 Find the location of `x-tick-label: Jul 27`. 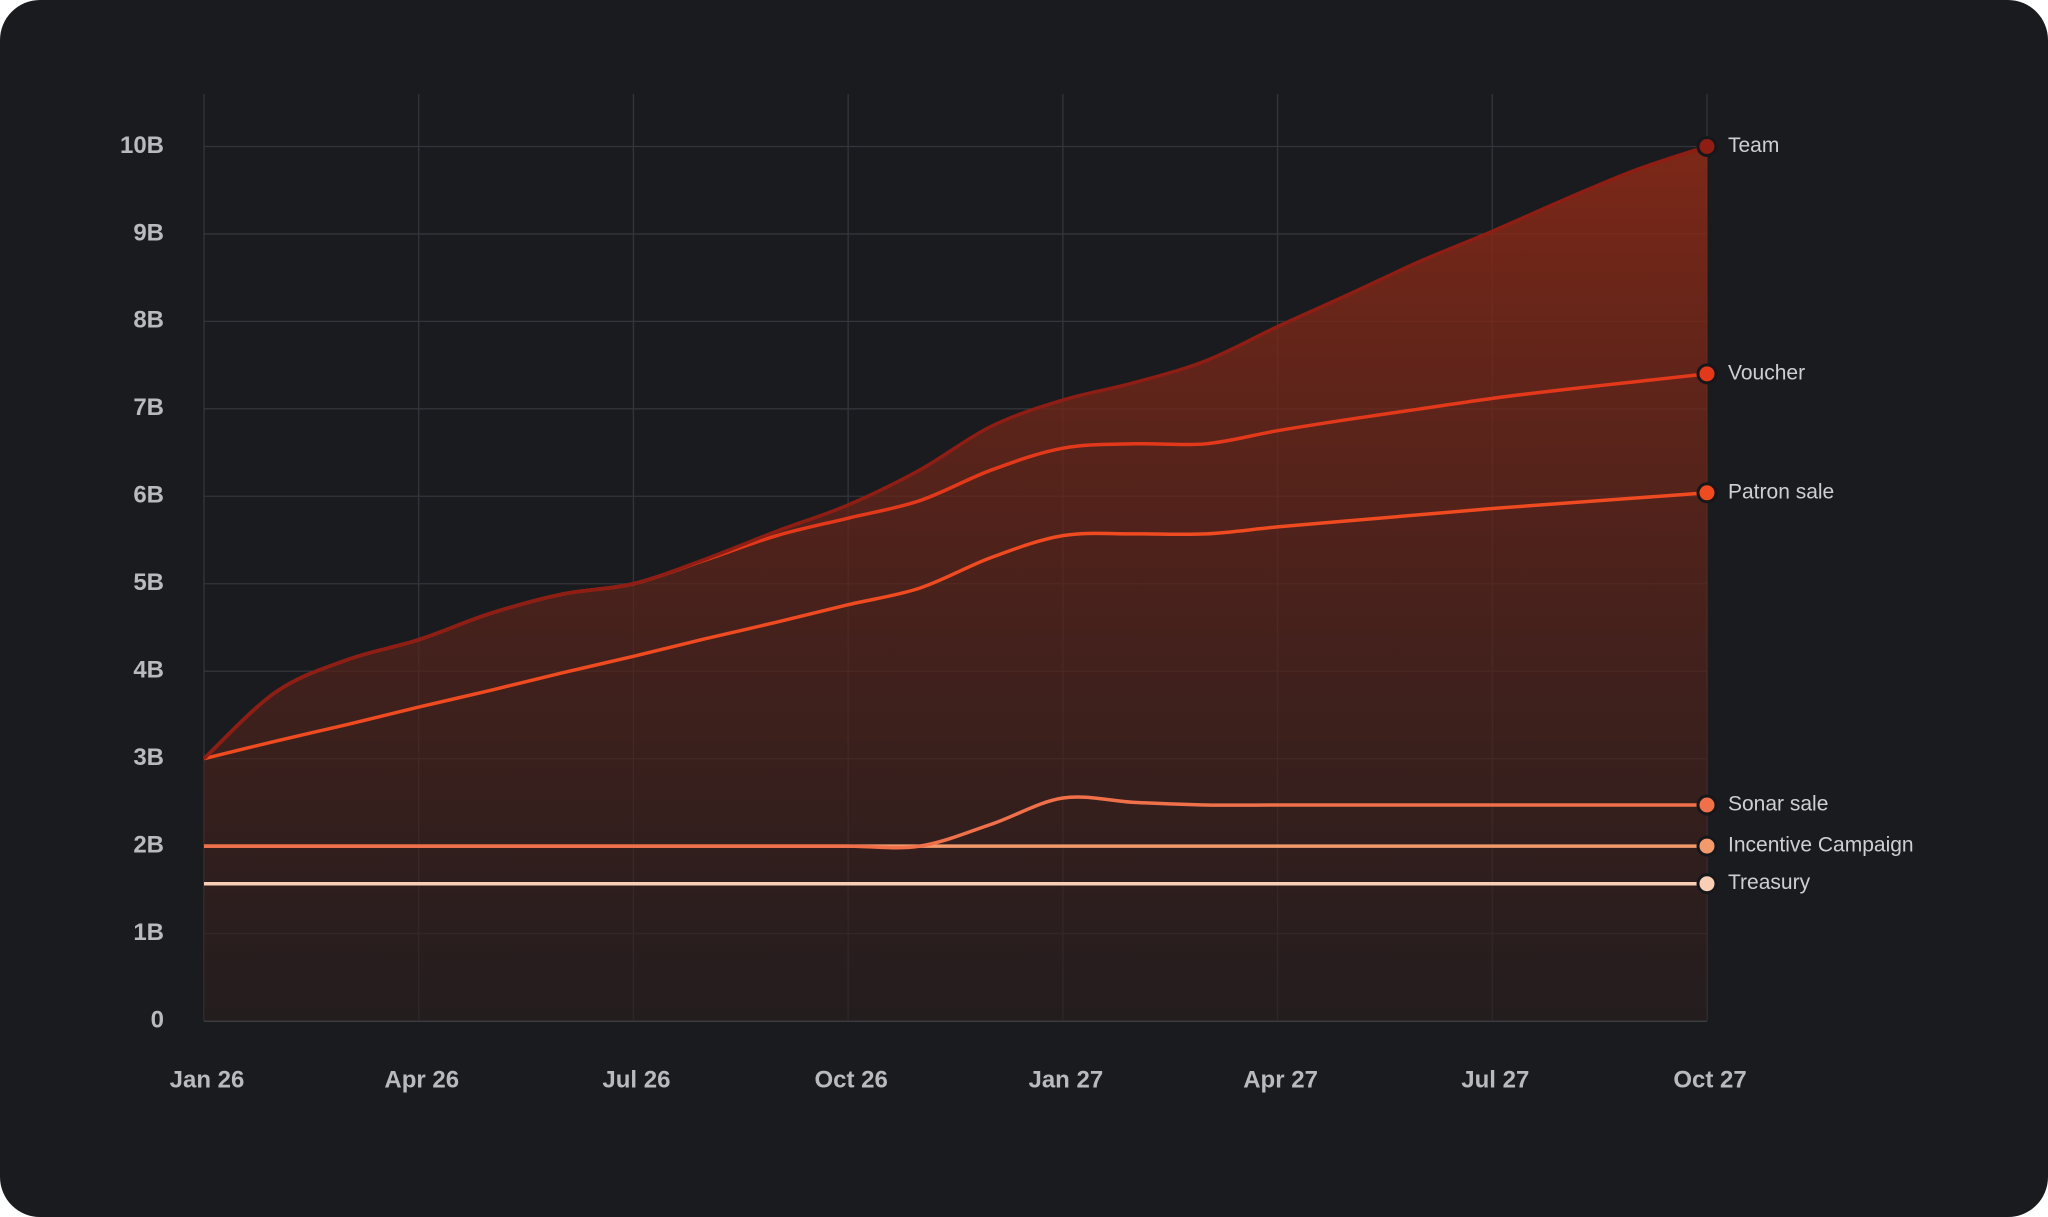

x-tick-label: Jul 27 is located at coordinates (1495, 1079).